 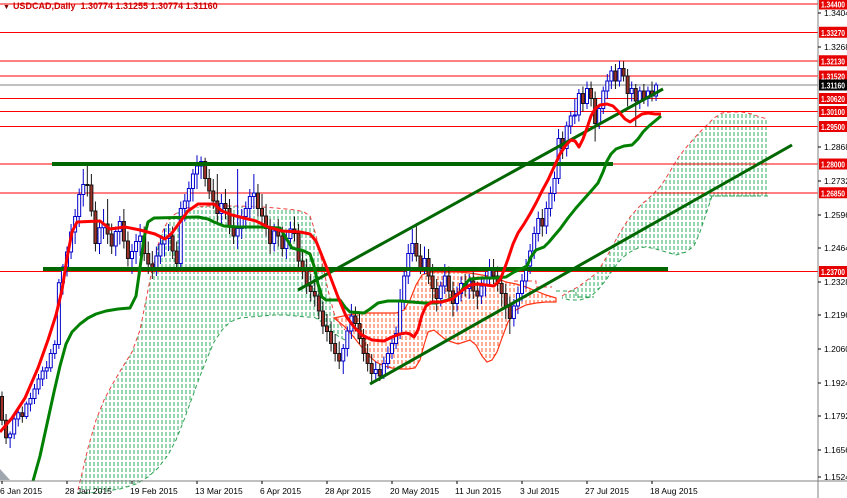 I want to click on badge-label: 1.30620, so click(x=833, y=99).